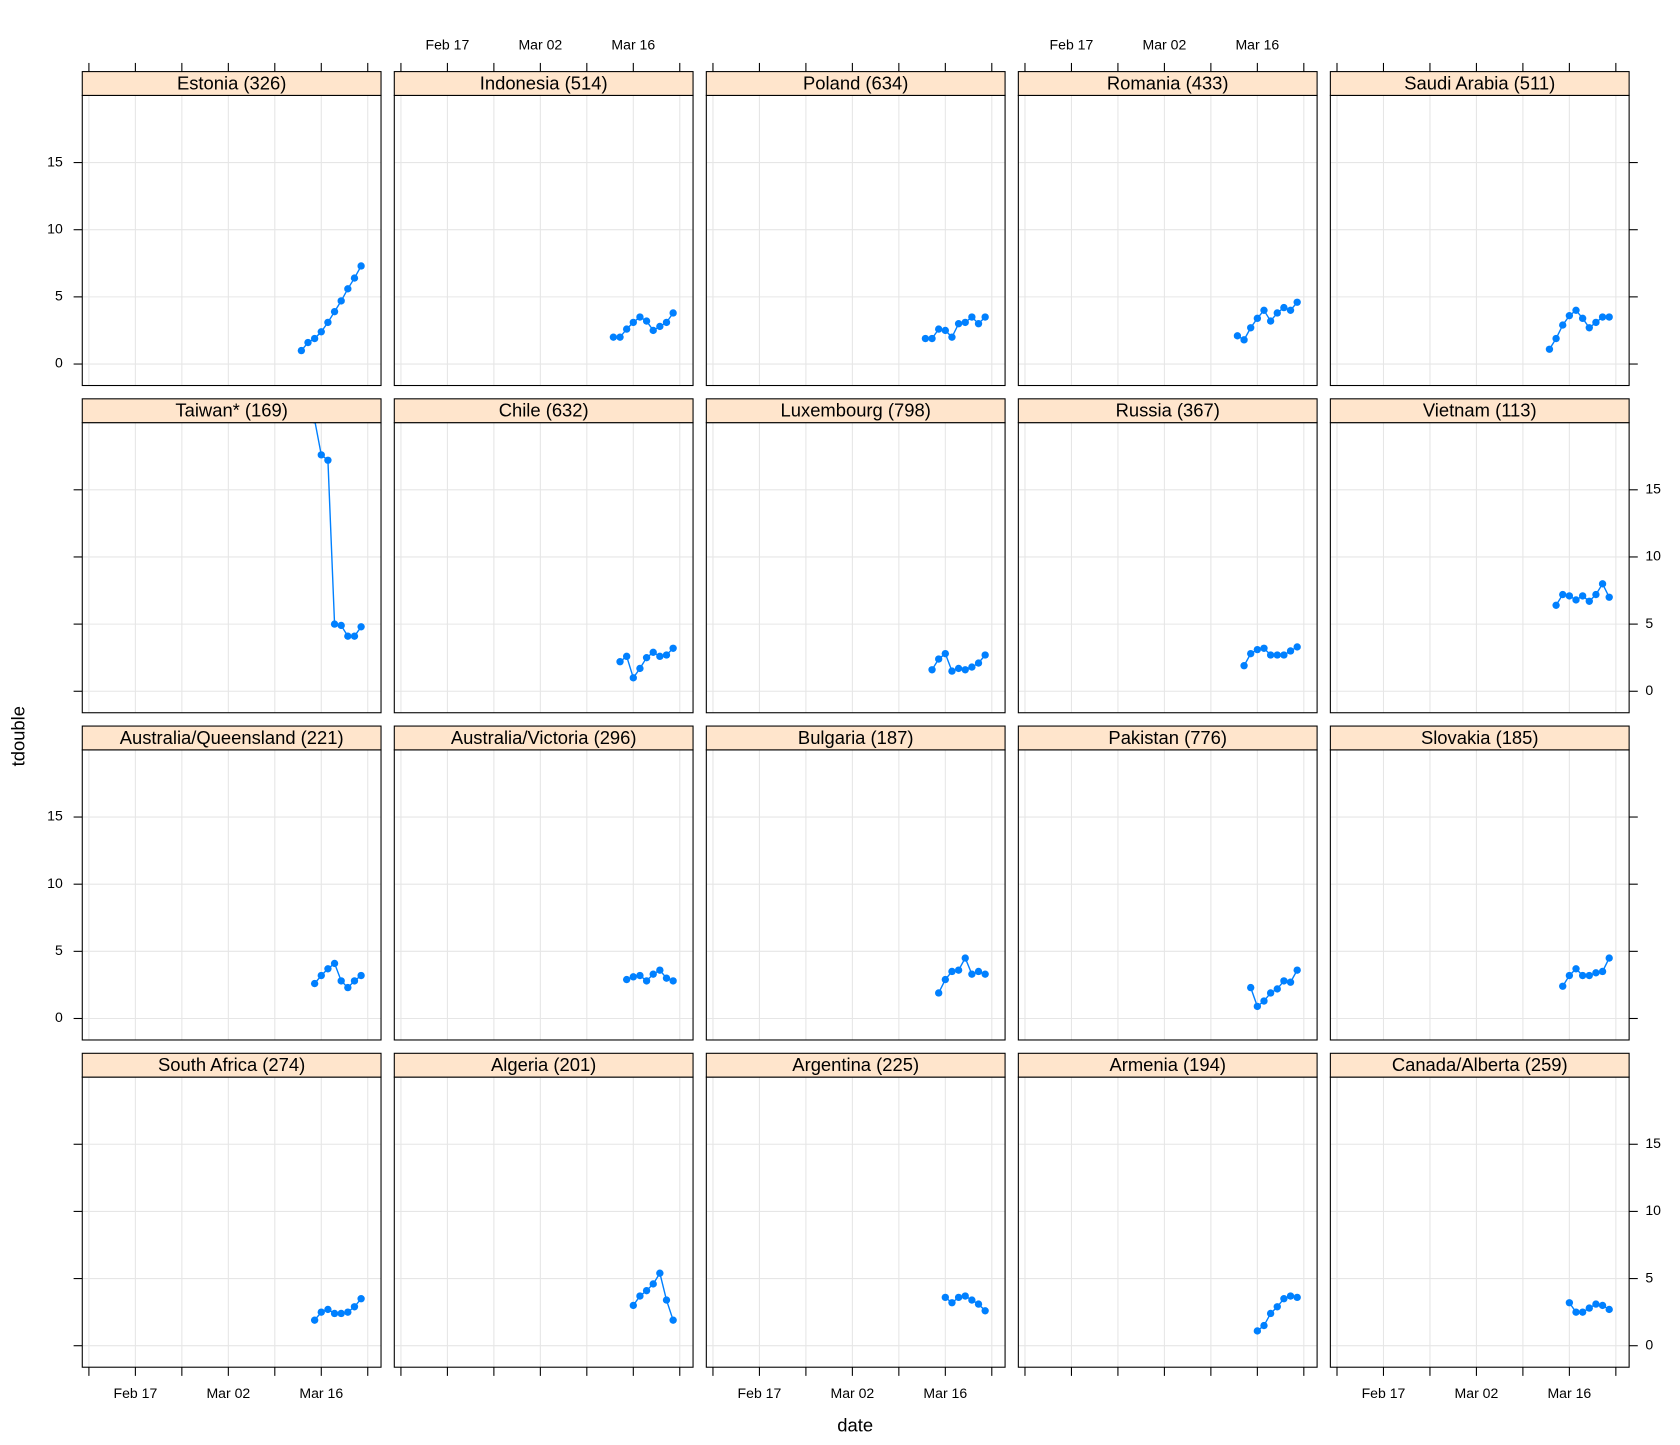 The height and width of the screenshot is (1445, 1680). I want to click on y-axis-title: tdouble, so click(17, 736).